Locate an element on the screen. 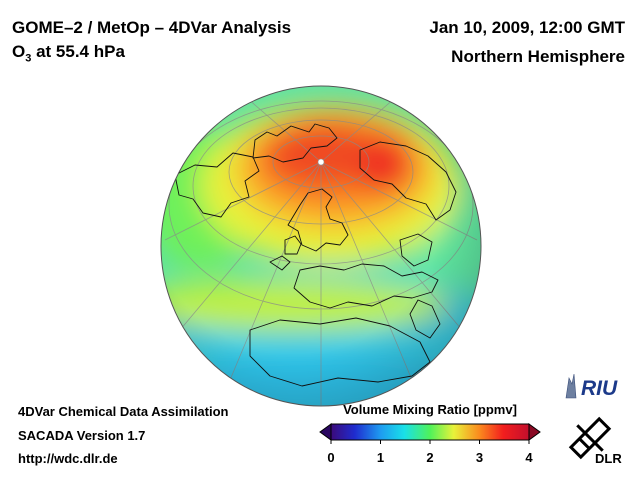 The height and width of the screenshot is (480, 640). species-label: O3 at 55.4 hPa is located at coordinates (68, 53).